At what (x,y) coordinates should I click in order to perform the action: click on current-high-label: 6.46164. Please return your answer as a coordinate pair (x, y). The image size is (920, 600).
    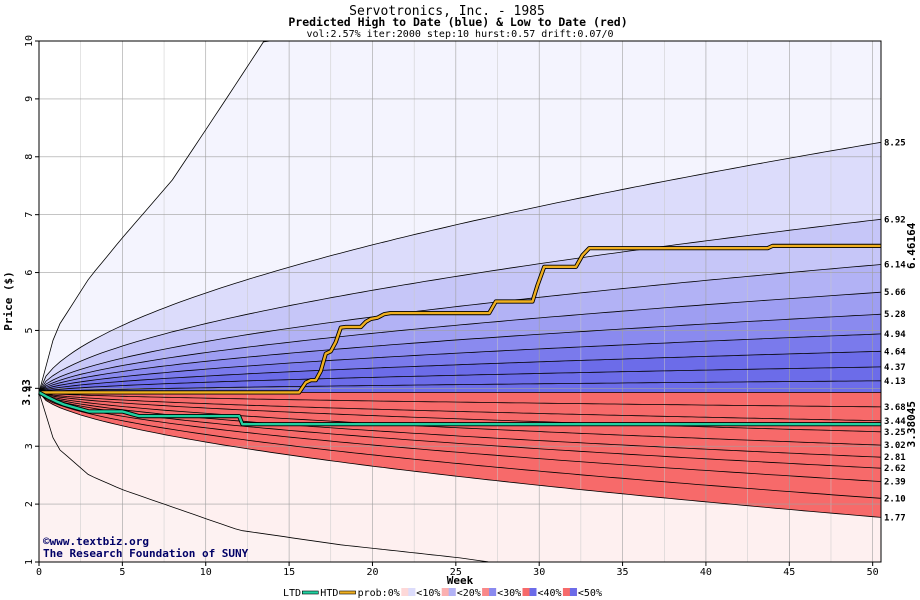
    Looking at the image, I should click on (911, 245).